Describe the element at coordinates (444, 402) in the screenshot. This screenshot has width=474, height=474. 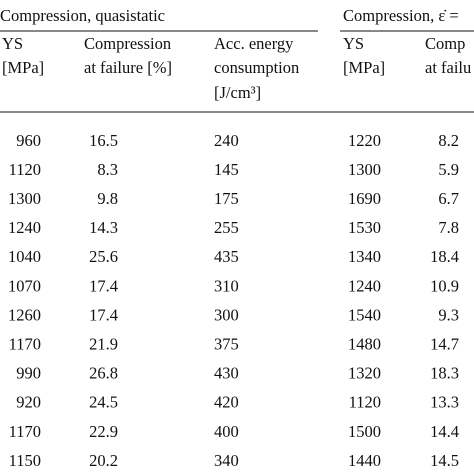
I see `table-cell: 13.3` at that location.